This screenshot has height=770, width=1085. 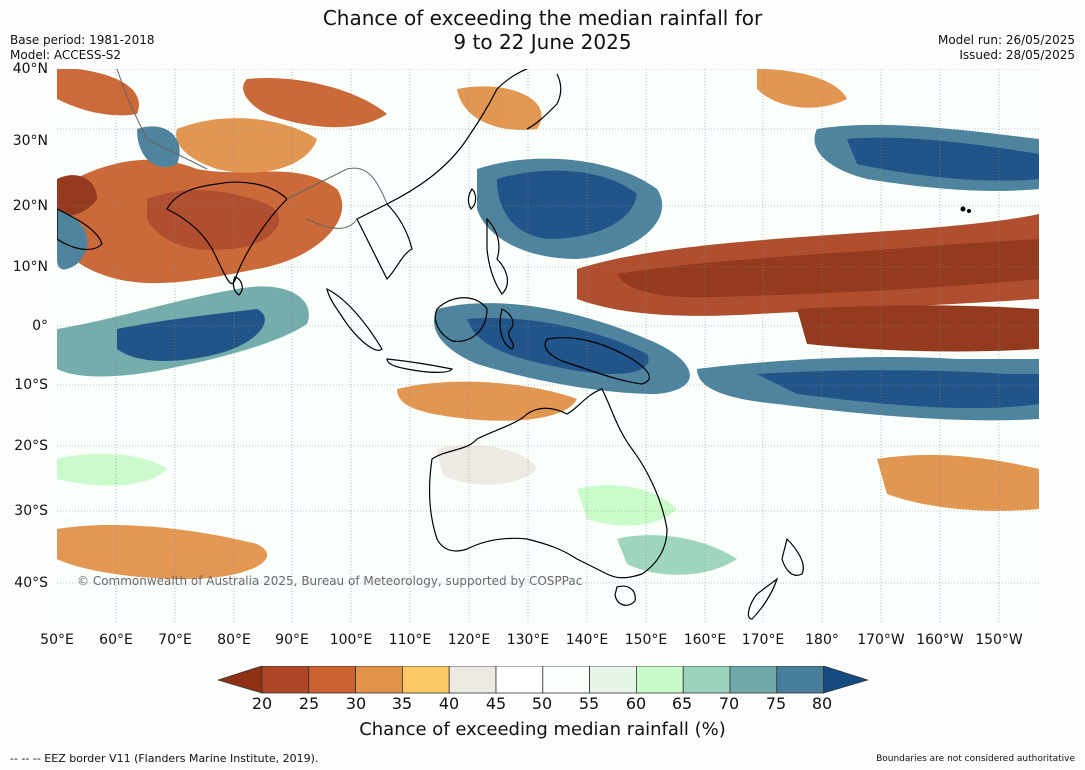 I want to click on lat-label: 40°S, so click(x=31, y=583).